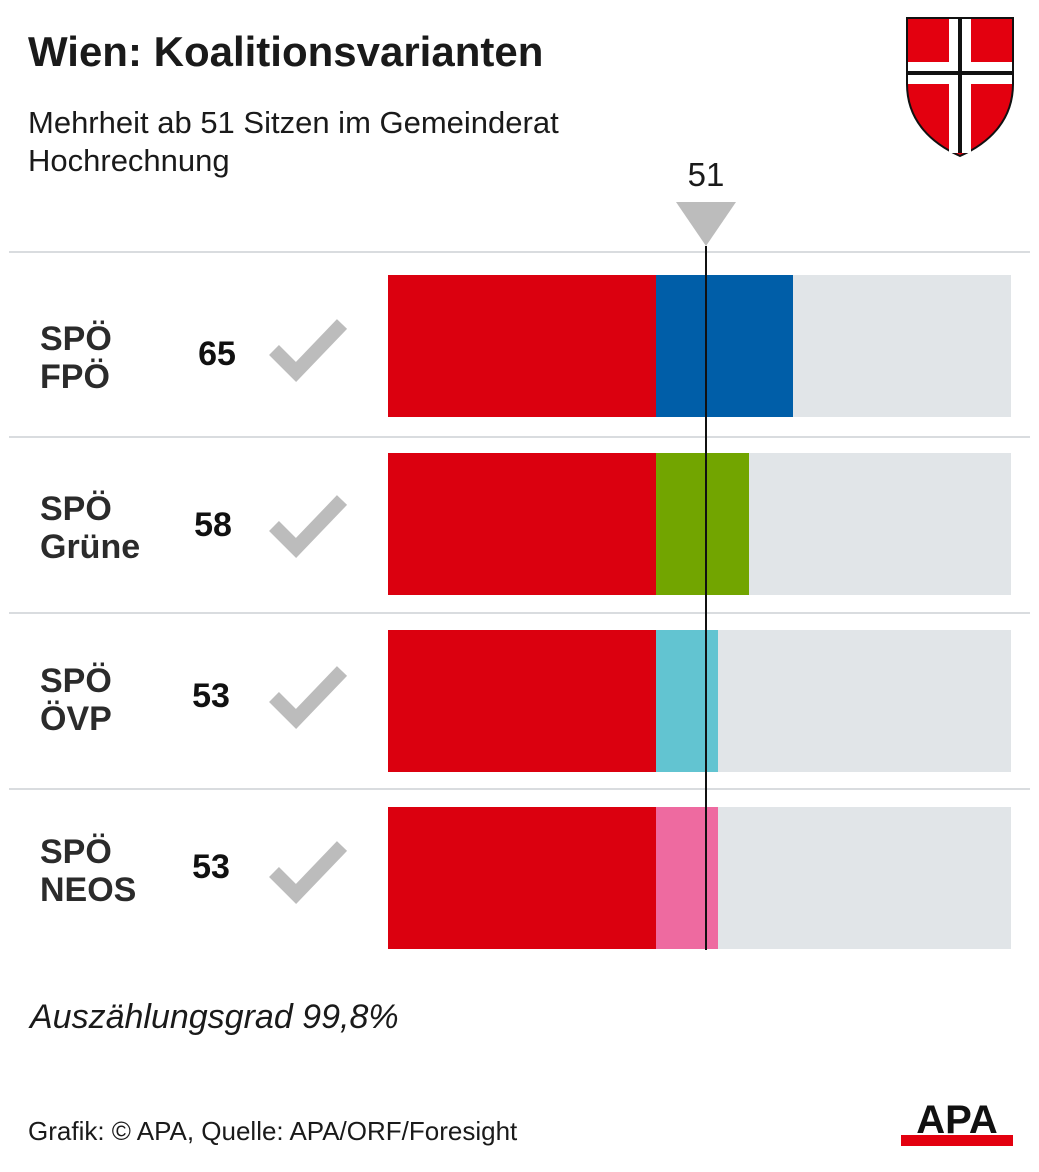 Image resolution: width=1039 pixels, height=1172 pixels. I want to click on apa-logo: APA, so click(957, 1122).